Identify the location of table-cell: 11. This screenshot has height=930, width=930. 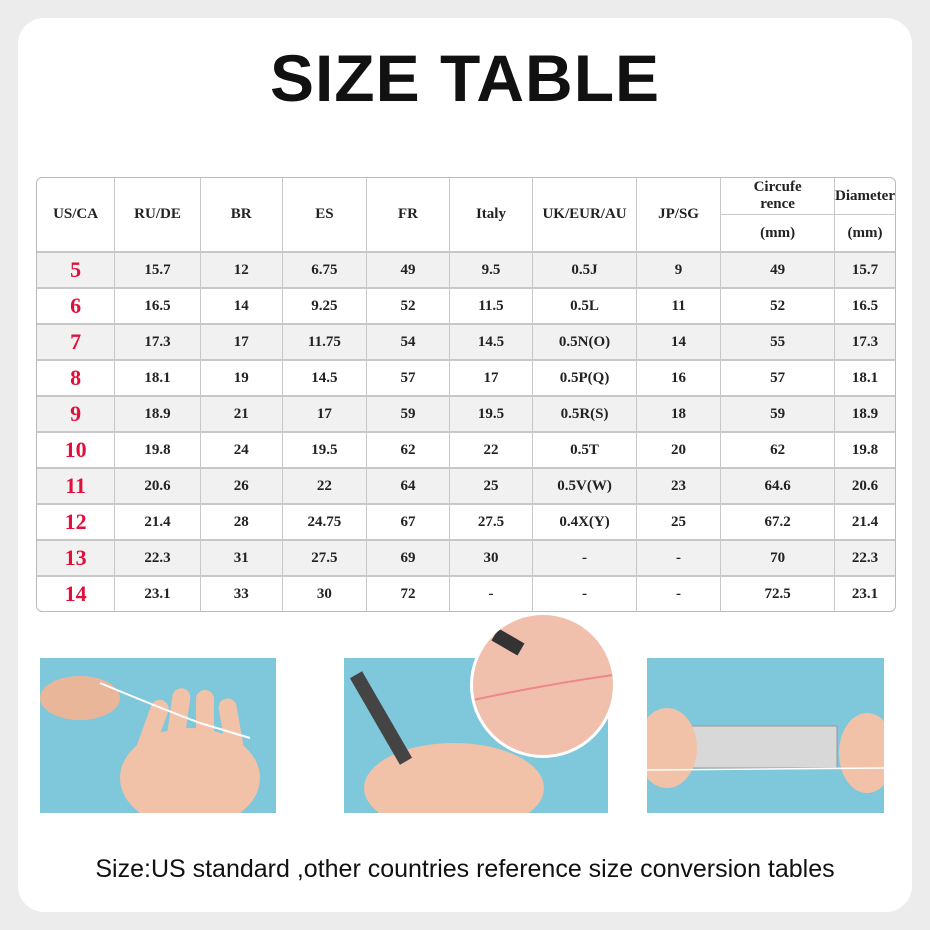
(679, 307).